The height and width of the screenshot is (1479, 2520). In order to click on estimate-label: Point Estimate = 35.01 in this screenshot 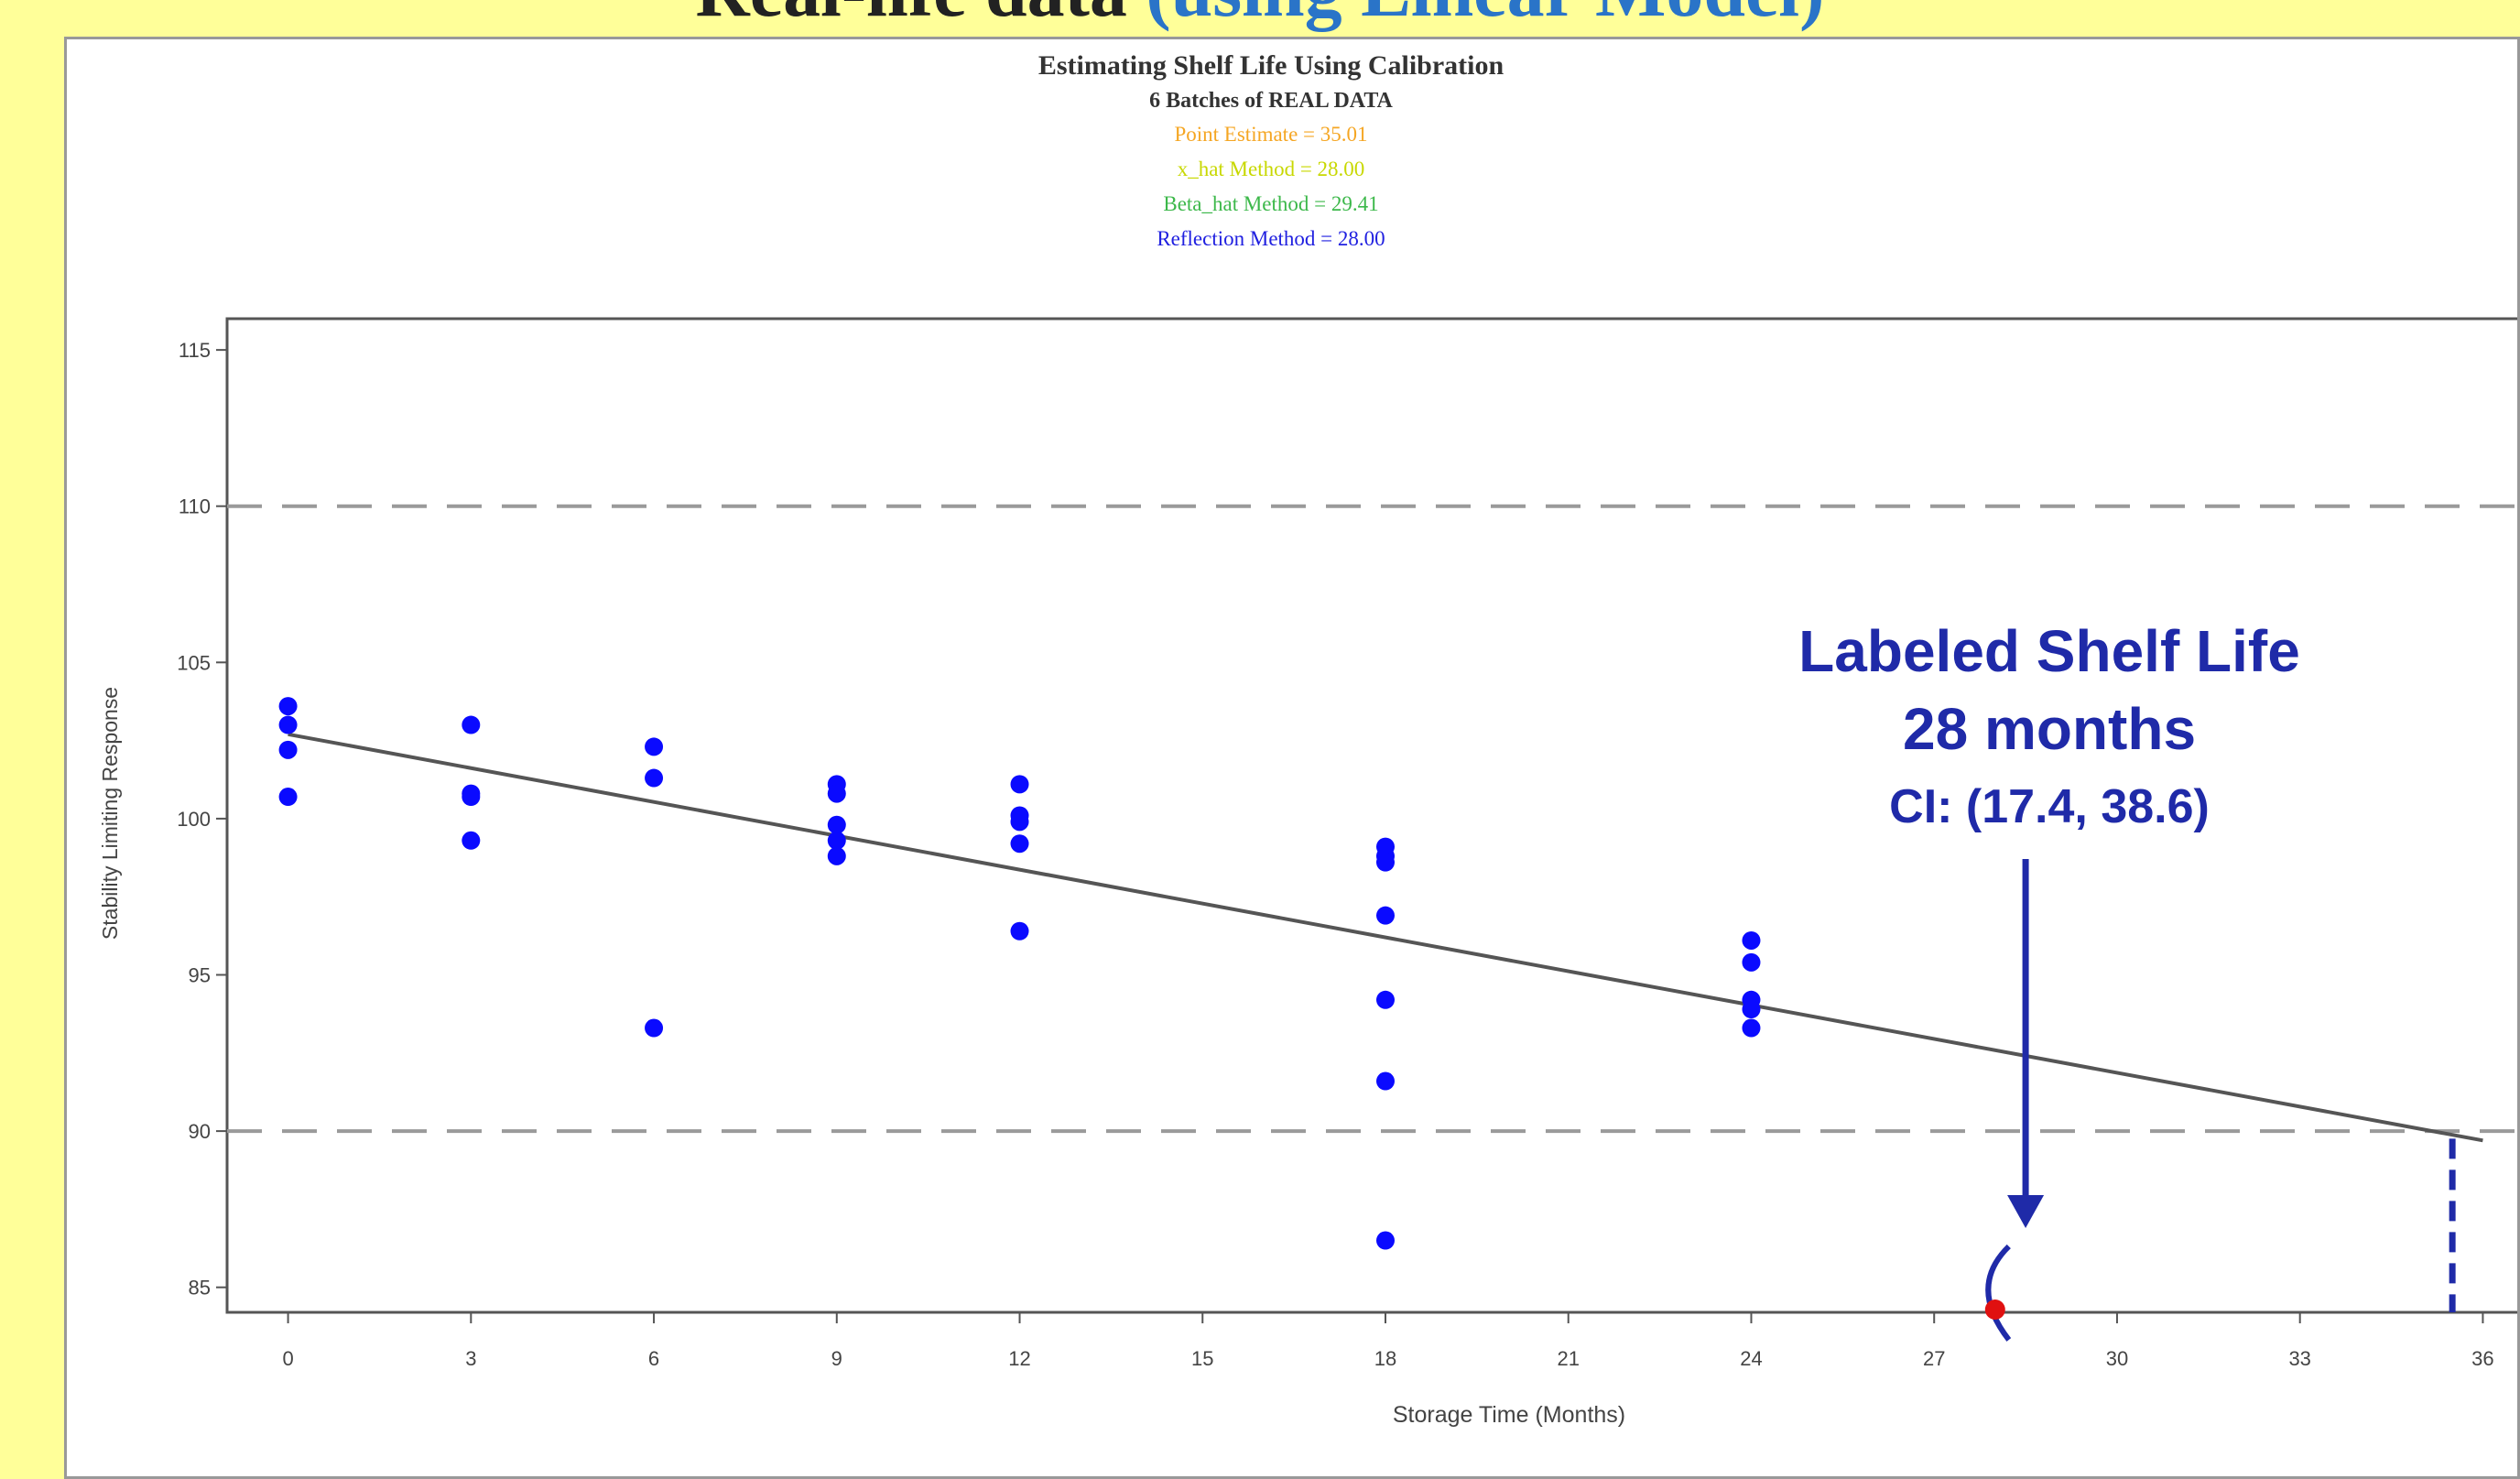, I will do `click(1270, 134)`.